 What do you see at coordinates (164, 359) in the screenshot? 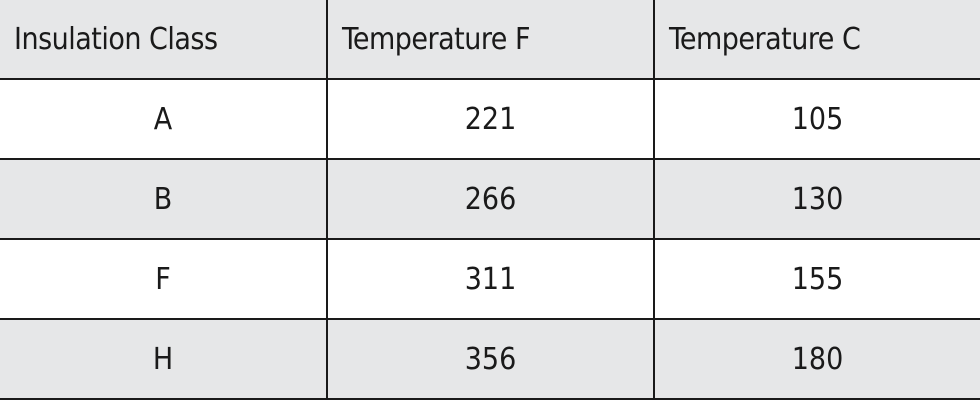
I see `cell-insulation-class: H` at bounding box center [164, 359].